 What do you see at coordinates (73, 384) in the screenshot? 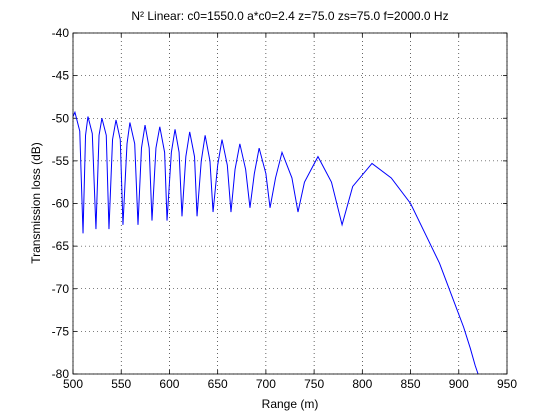
I see `x-tick-label: 500` at bounding box center [73, 384].